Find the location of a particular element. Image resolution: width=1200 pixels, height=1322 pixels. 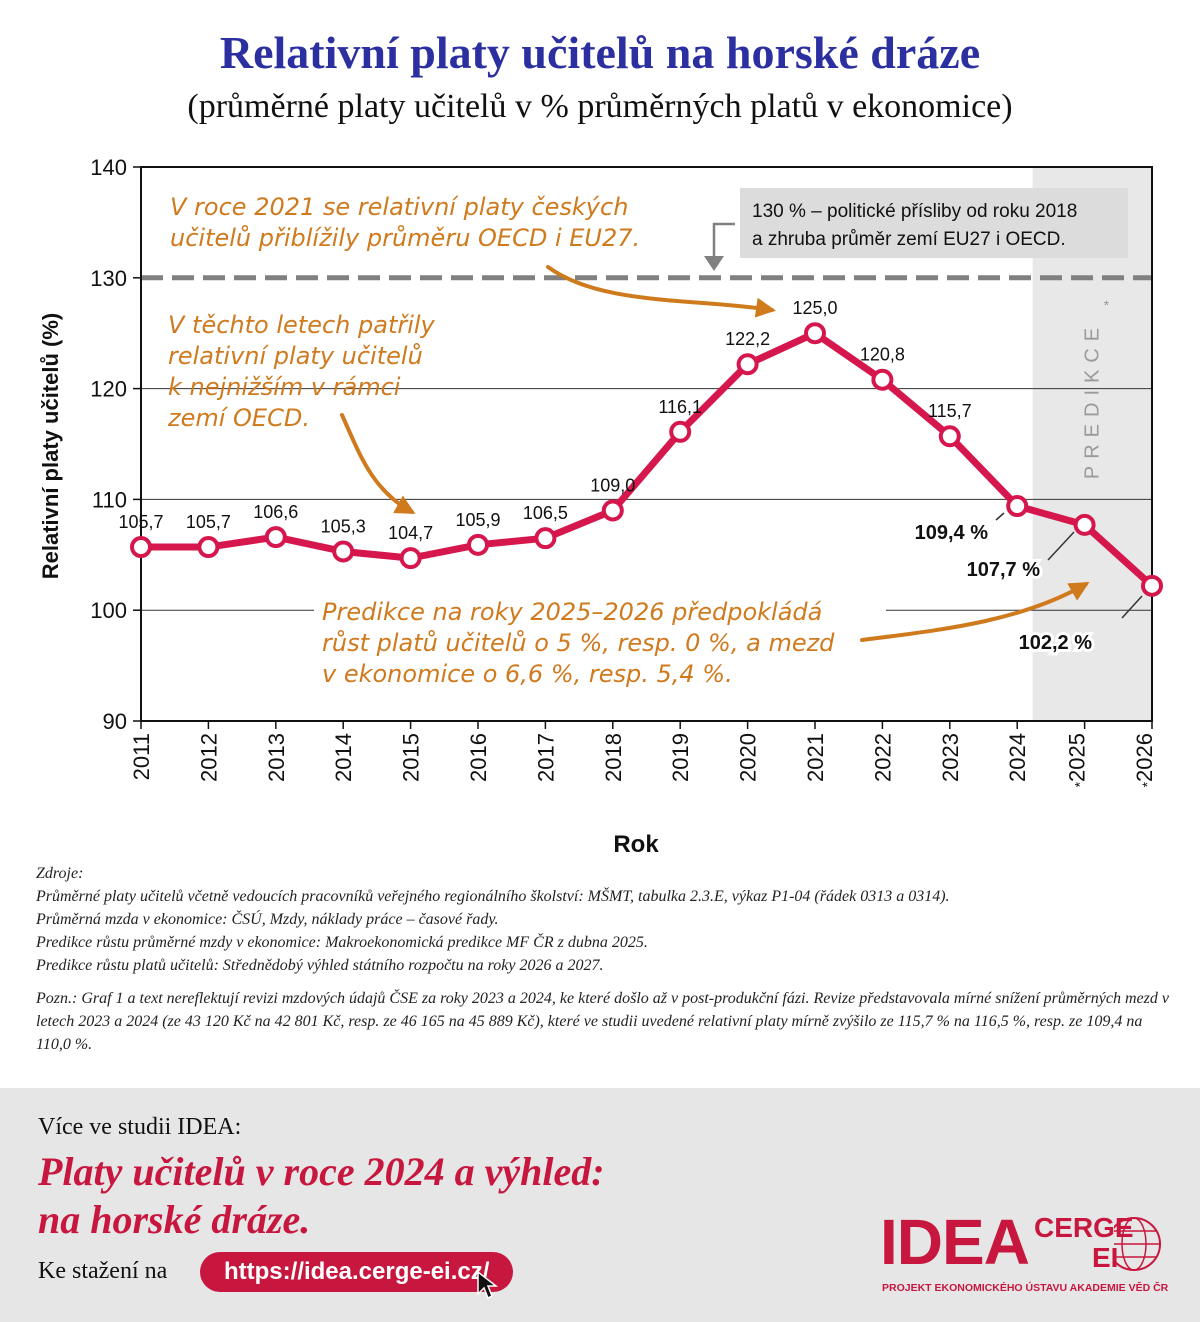

data-label: 122,2 is located at coordinates (747, 339).